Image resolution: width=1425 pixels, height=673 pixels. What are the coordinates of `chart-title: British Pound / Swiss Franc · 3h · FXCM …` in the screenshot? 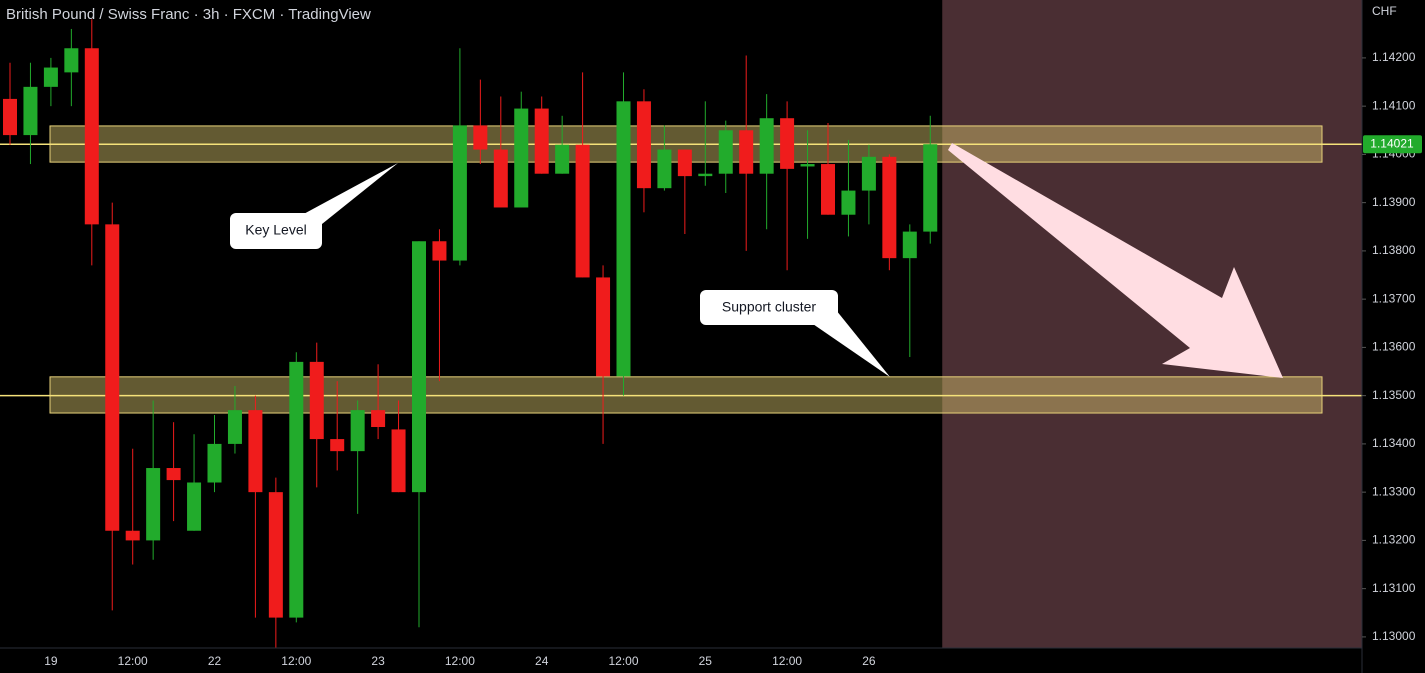 It's located at (188, 14).